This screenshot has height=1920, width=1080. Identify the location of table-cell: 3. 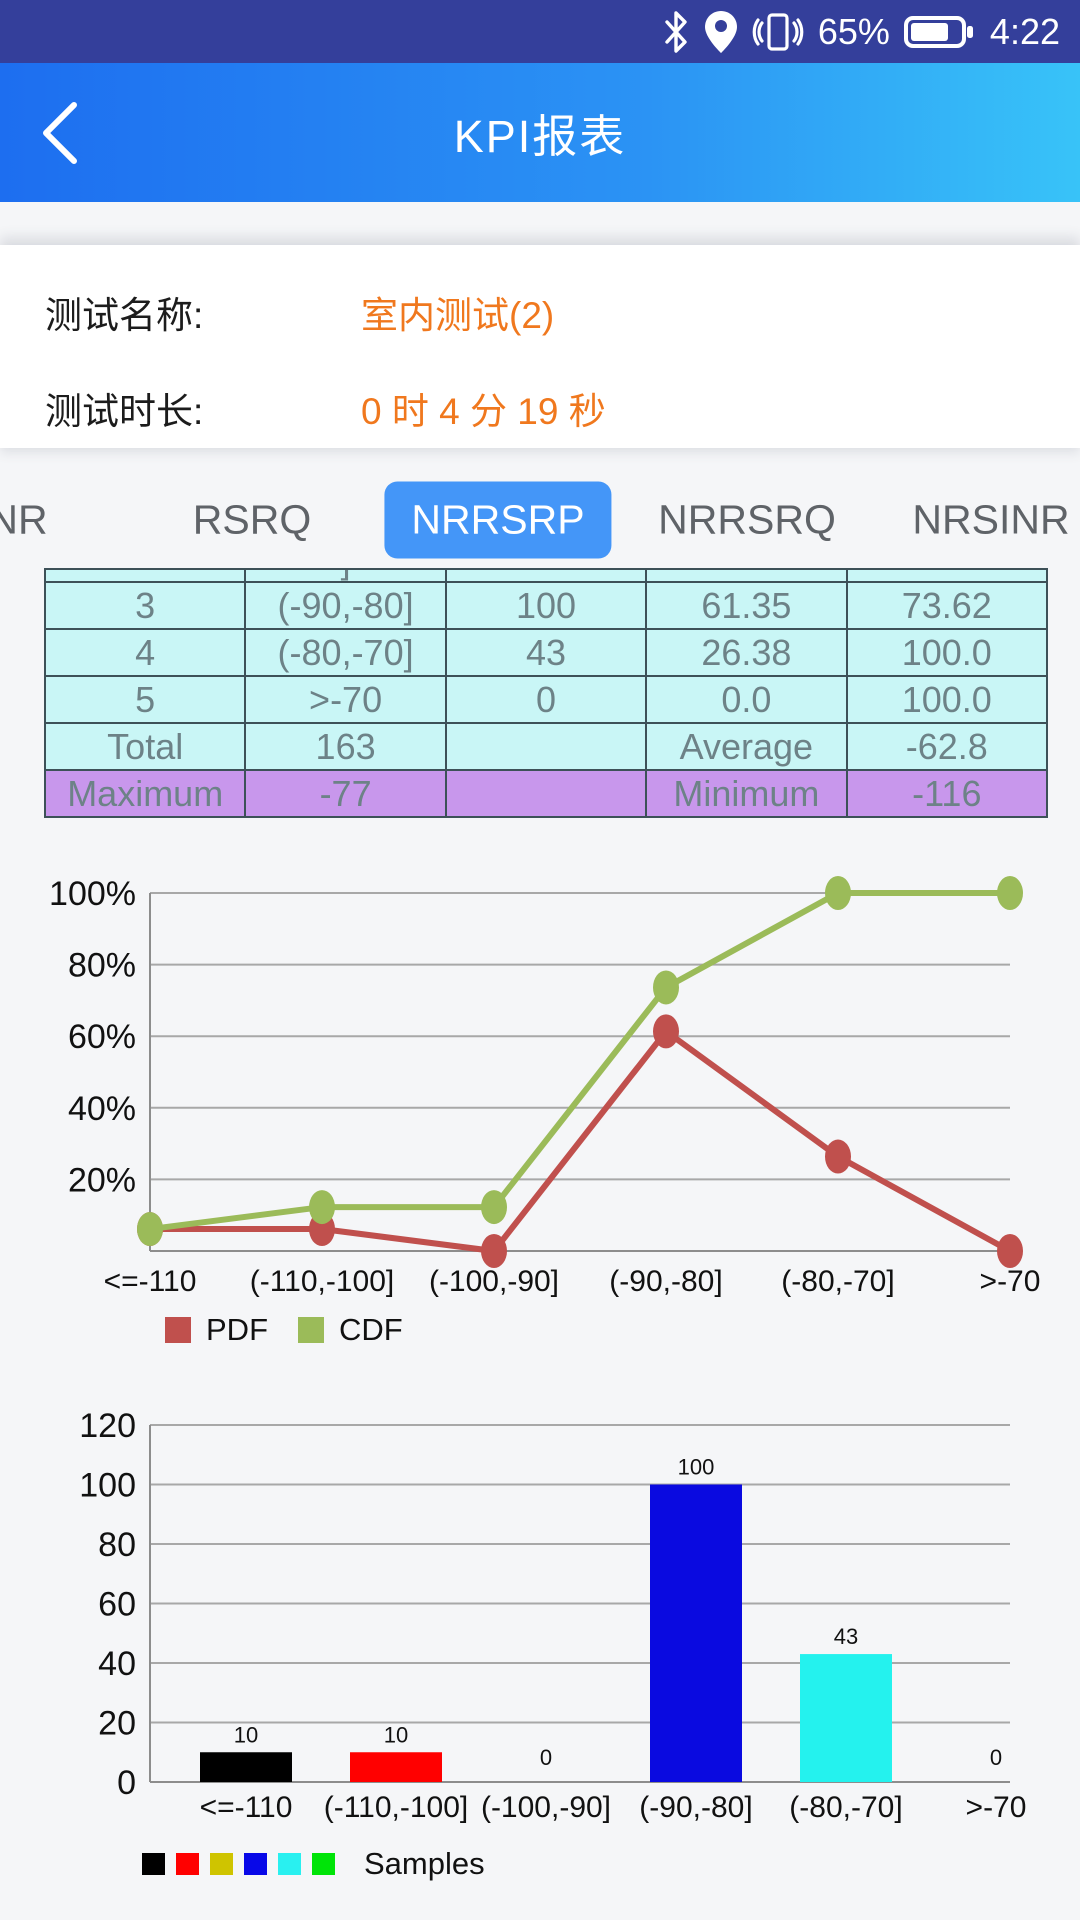
(145, 605).